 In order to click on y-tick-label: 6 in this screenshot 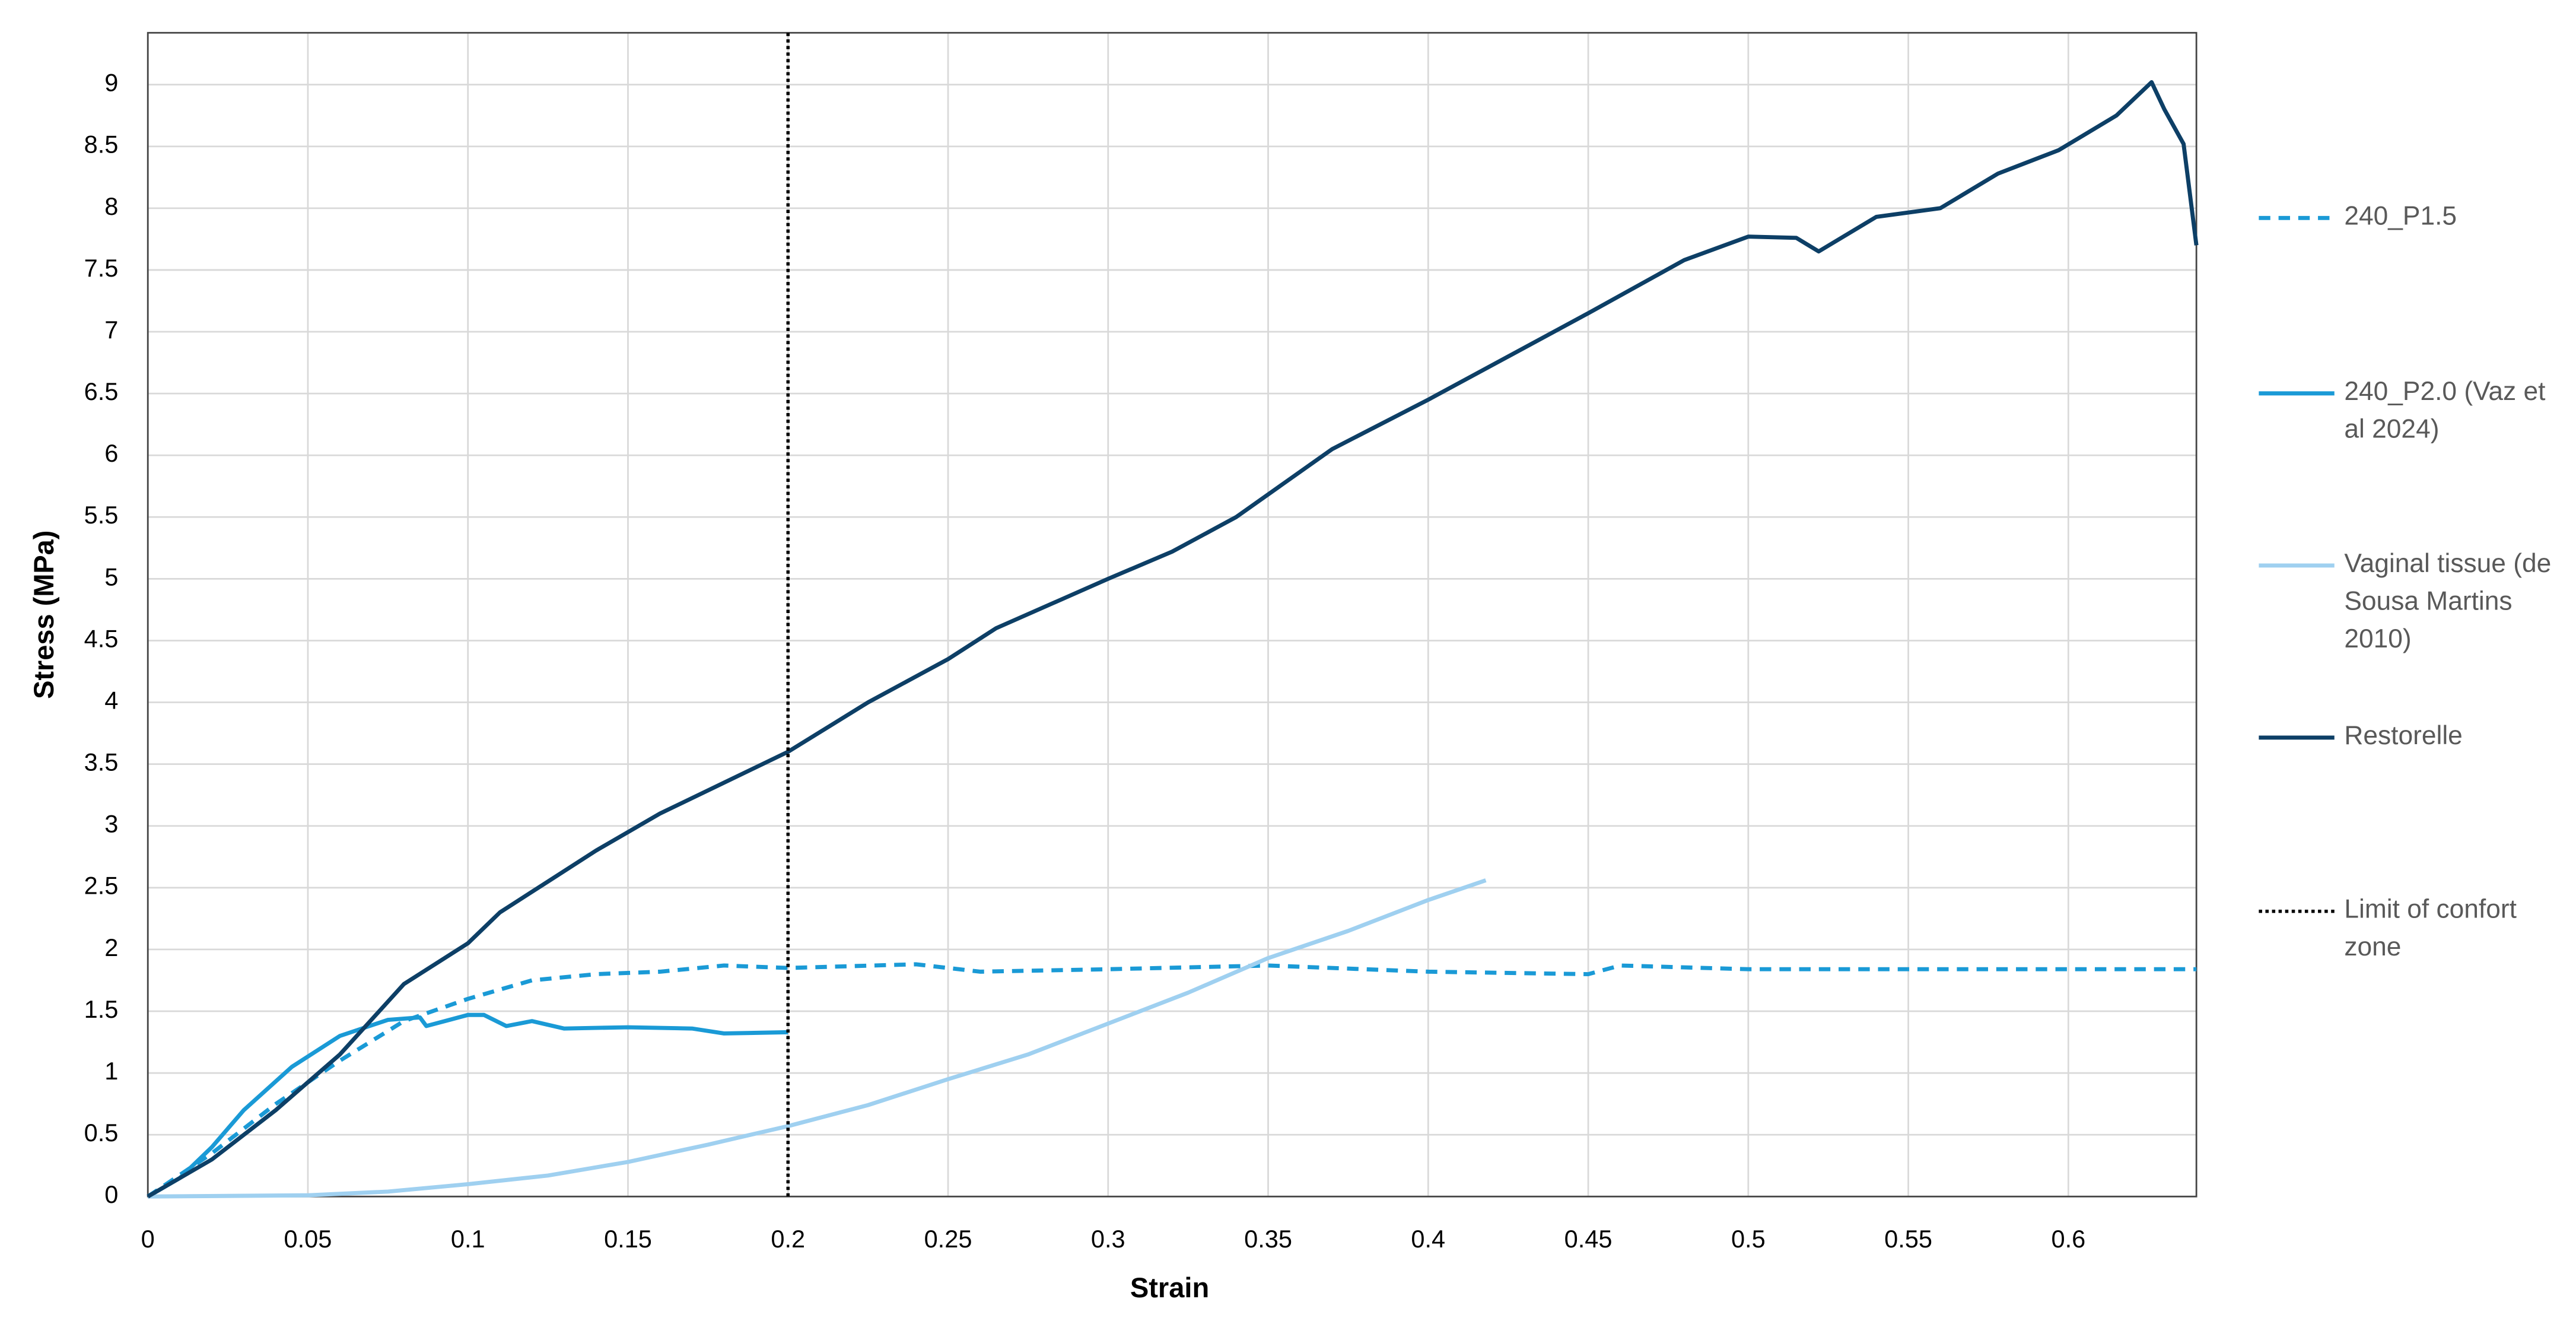, I will do `click(111, 453)`.